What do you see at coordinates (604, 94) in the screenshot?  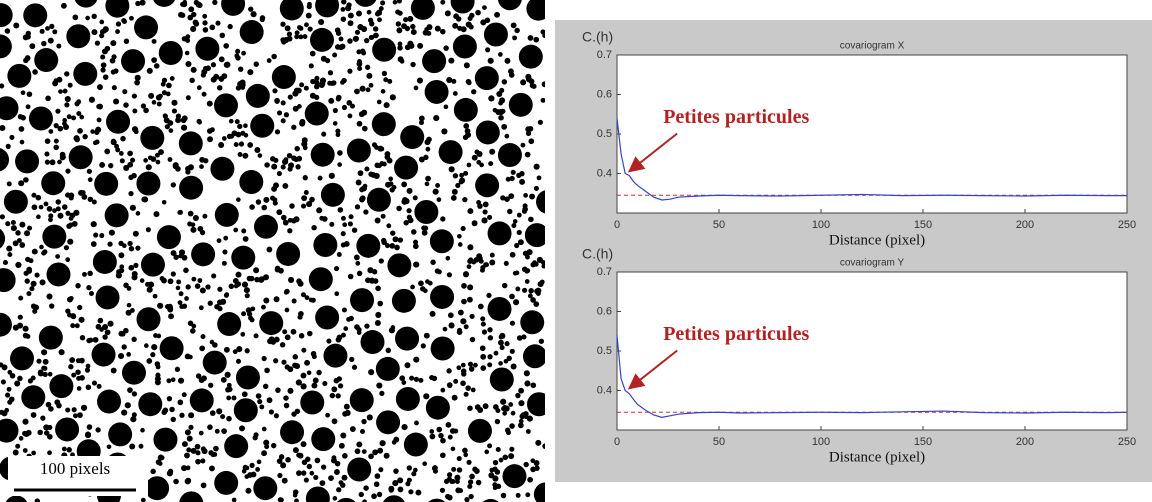 I see `y-tick-label: 0.6` at bounding box center [604, 94].